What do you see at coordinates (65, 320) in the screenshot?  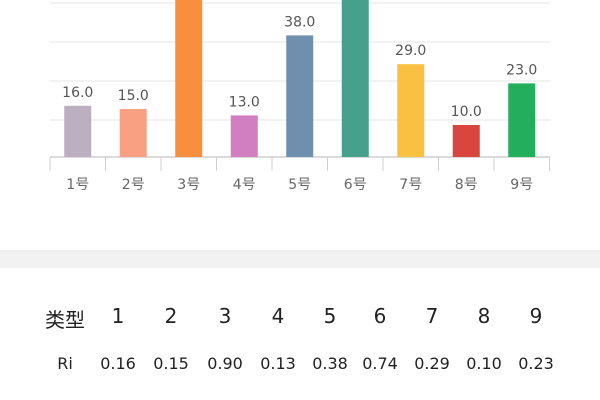 I see `table-header-label: 类型` at bounding box center [65, 320].